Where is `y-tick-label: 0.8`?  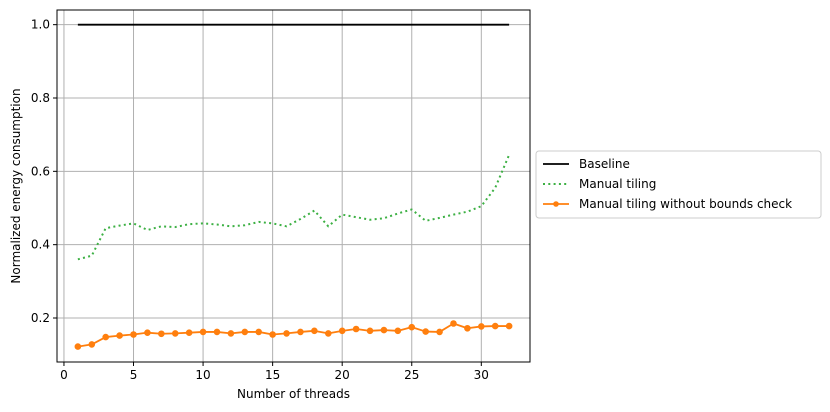 y-tick-label: 0.8 is located at coordinates (40, 98).